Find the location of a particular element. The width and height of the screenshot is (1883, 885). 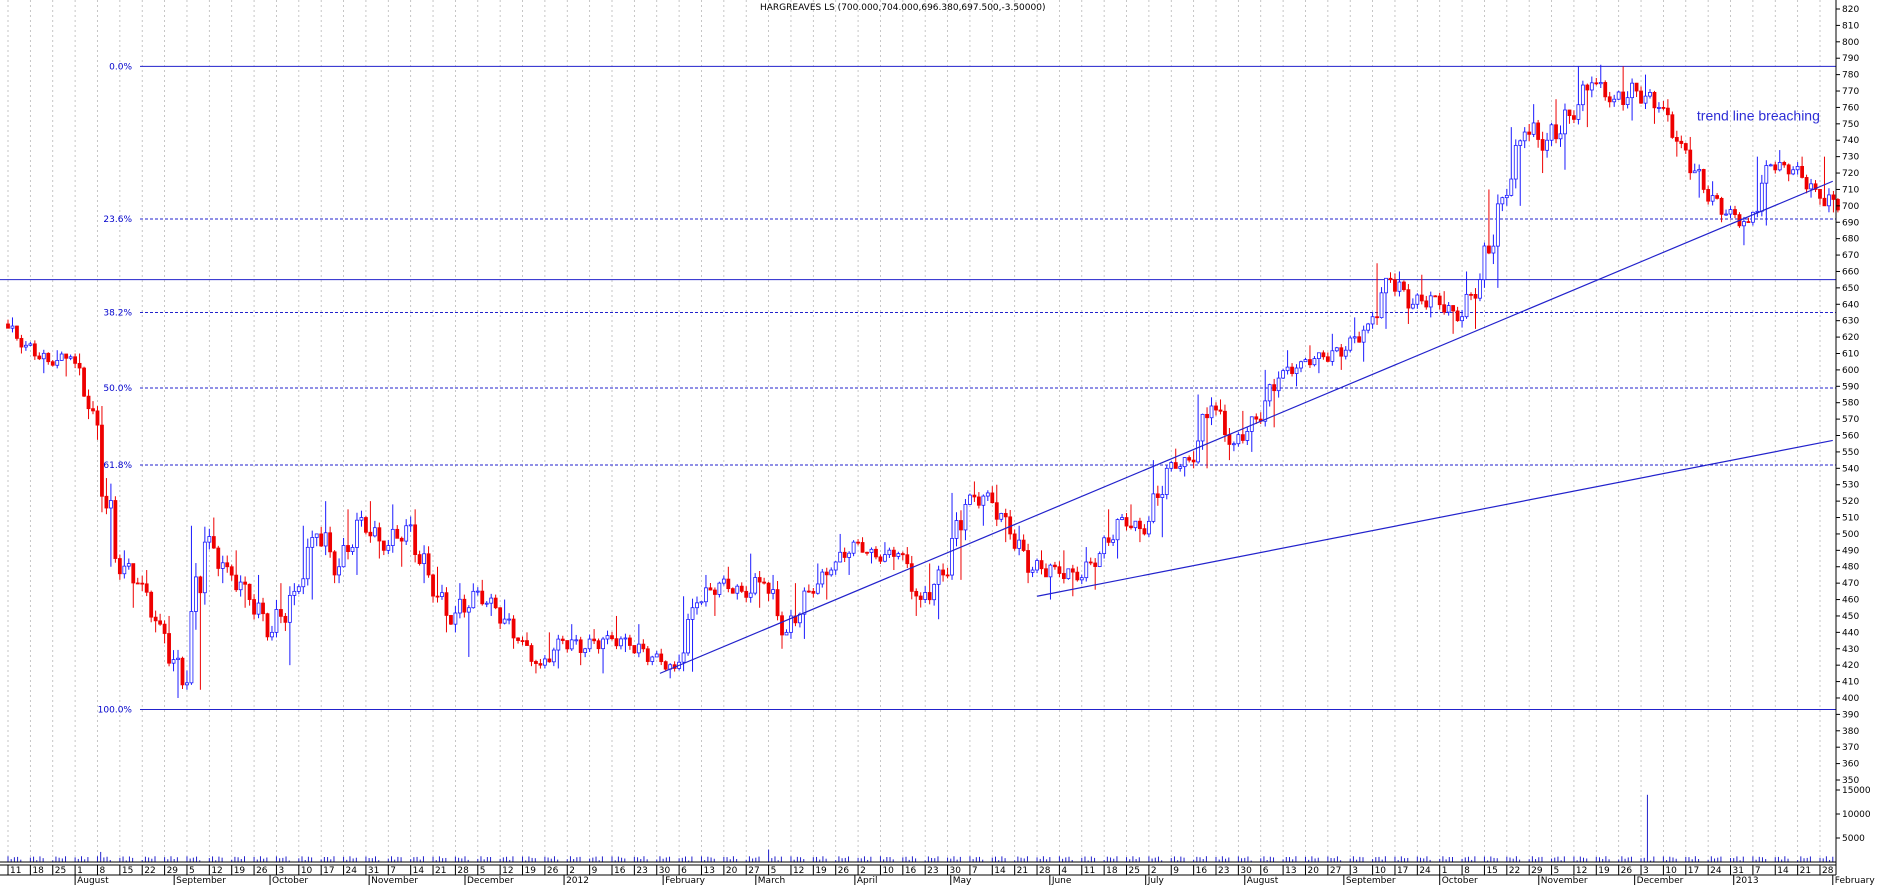

day-label: 30 is located at coordinates (956, 871).